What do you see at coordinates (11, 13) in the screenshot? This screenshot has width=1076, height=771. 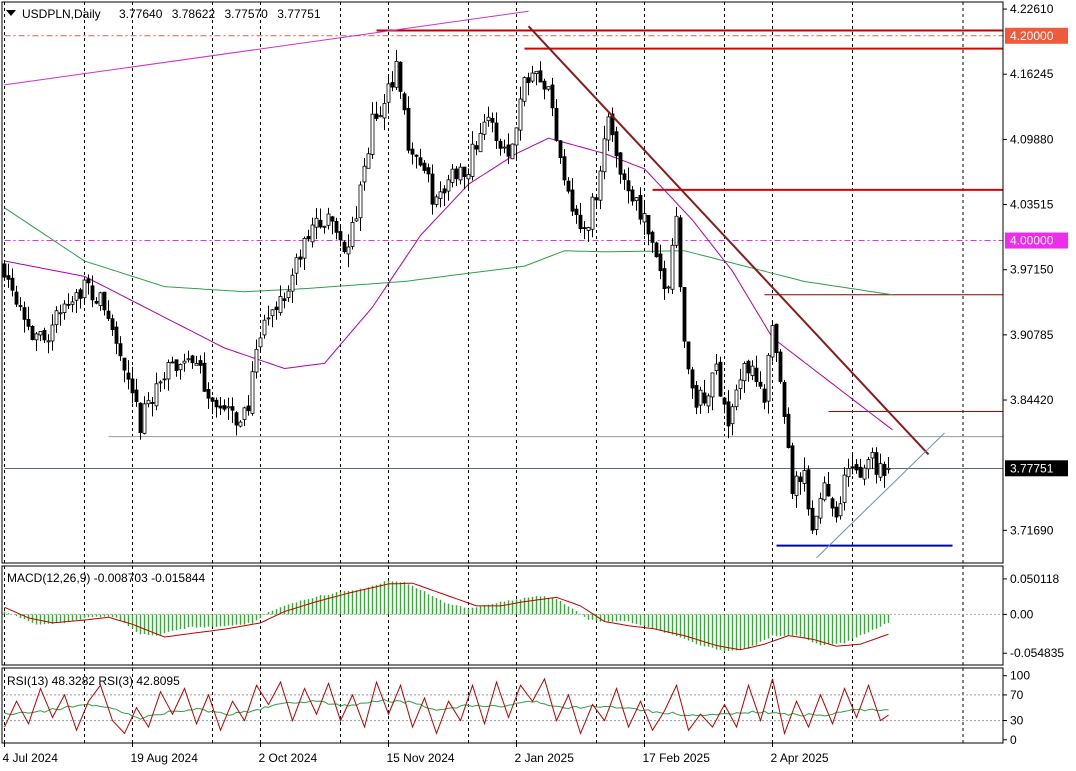 I see `collapse-triangle-icon` at bounding box center [11, 13].